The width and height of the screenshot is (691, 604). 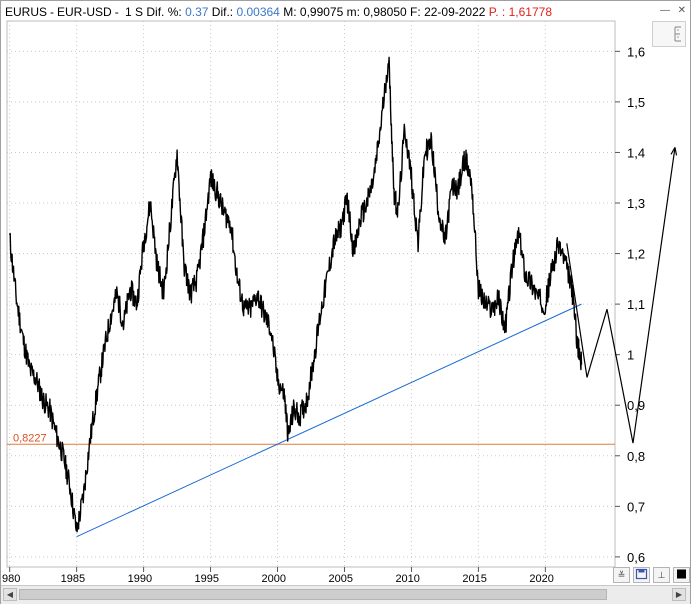 I want to click on dif-pct-value: 0.37, so click(x=197, y=12).